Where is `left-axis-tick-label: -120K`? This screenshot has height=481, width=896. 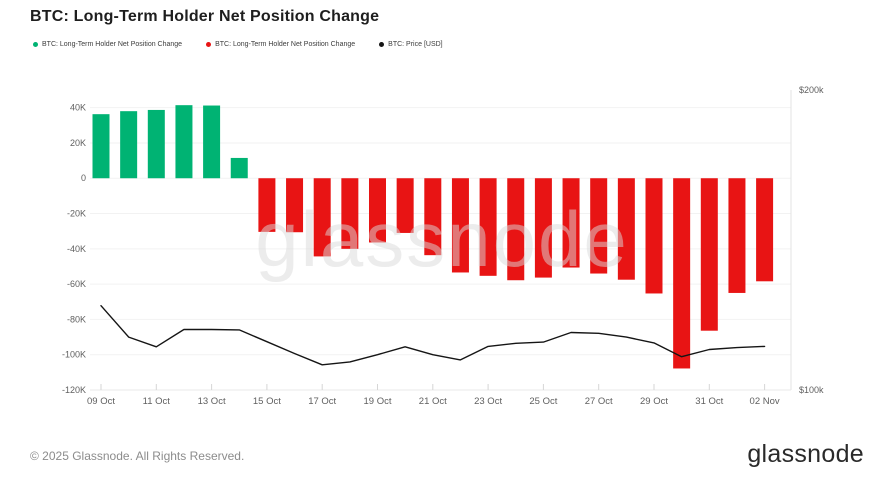
left-axis-tick-label: -120K is located at coordinates (74, 390).